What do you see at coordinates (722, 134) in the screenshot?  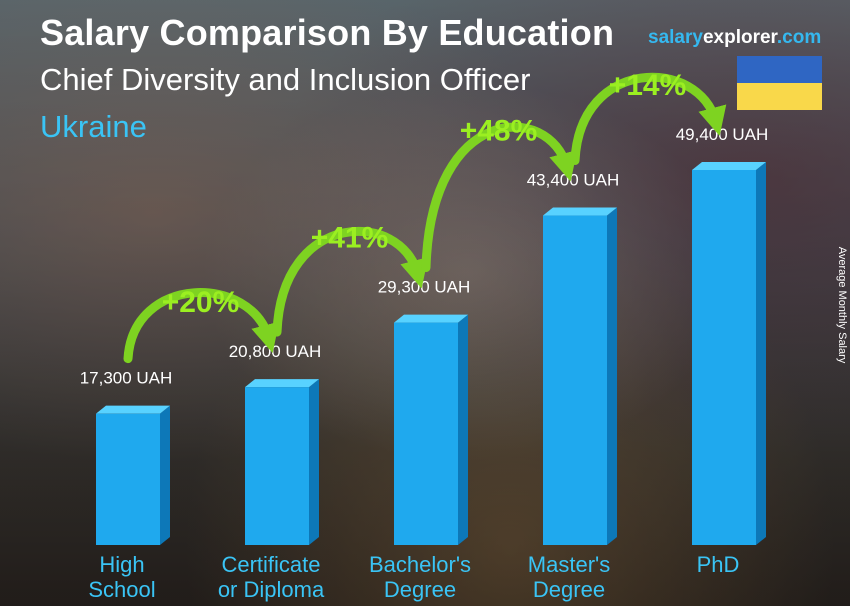 I see `value-label: 49,400 UAH` at bounding box center [722, 134].